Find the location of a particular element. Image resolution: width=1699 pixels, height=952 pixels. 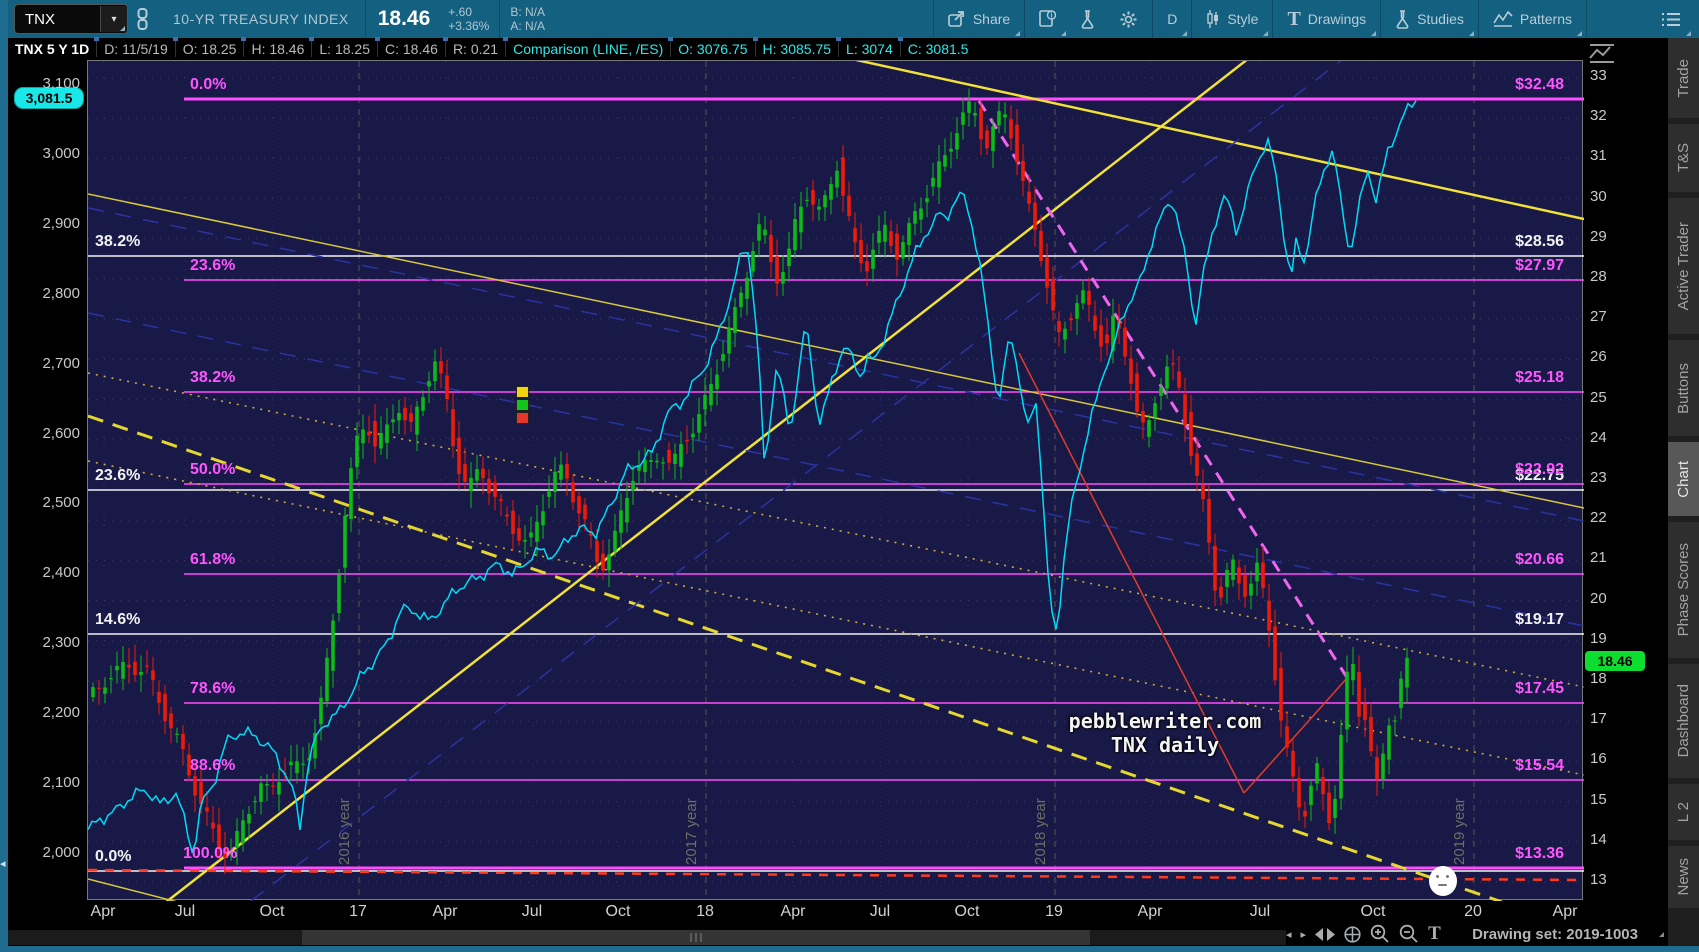

candlestick-icon is located at coordinates (1213, 19).